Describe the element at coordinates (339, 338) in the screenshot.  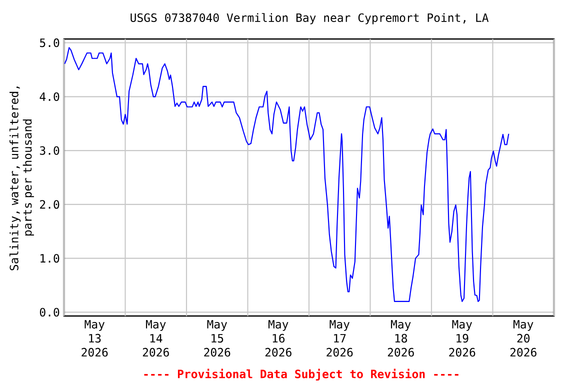
I see `x-tick-label: May 17 2026` at that location.